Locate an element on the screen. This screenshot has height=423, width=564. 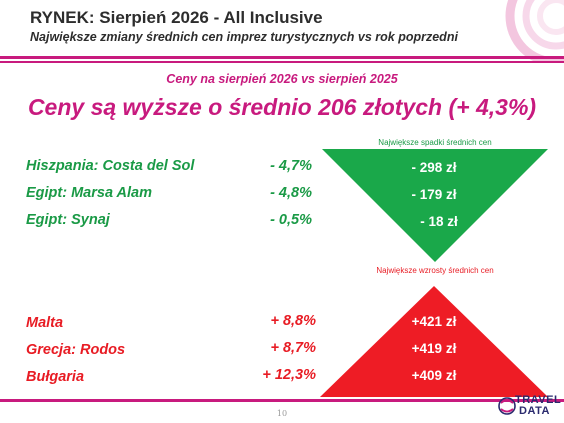
increase-amount-1: +421 zł is located at coordinates (434, 321).